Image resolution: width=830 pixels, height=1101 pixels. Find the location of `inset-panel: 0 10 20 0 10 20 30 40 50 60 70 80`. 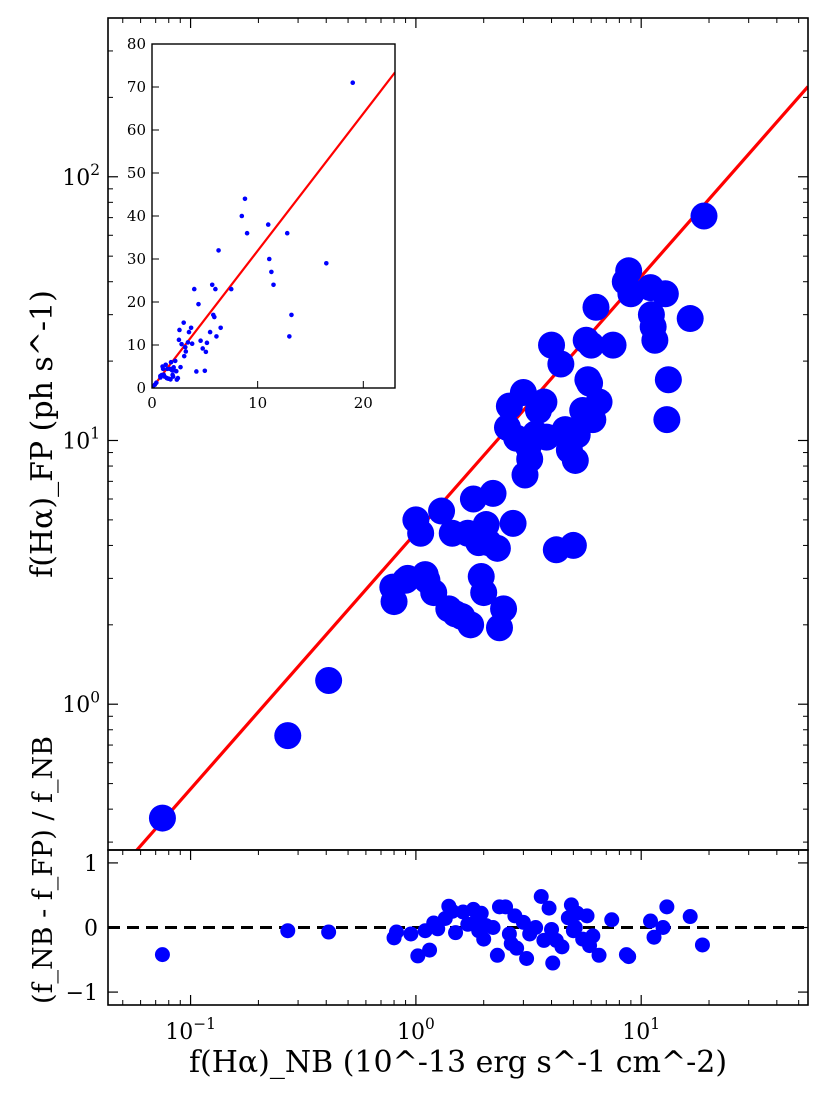

inset-panel: 0 10 20 0 10 20 30 40 50 60 70 80 is located at coordinates (261, 223).